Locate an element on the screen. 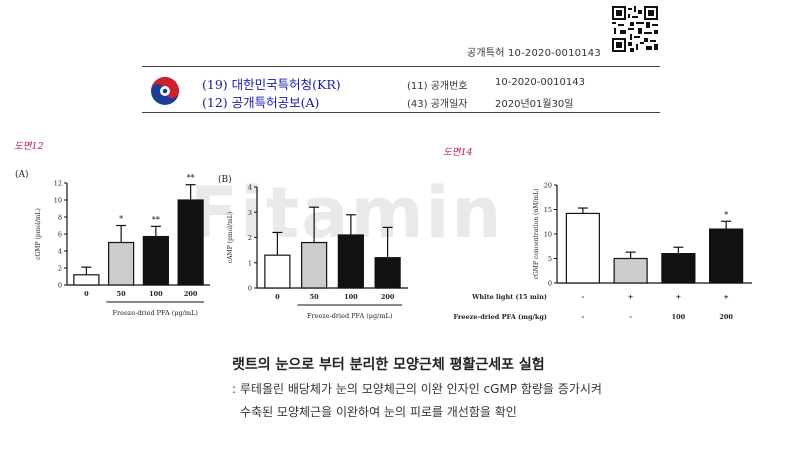  y-tick-label: 3 is located at coordinates (250, 213).